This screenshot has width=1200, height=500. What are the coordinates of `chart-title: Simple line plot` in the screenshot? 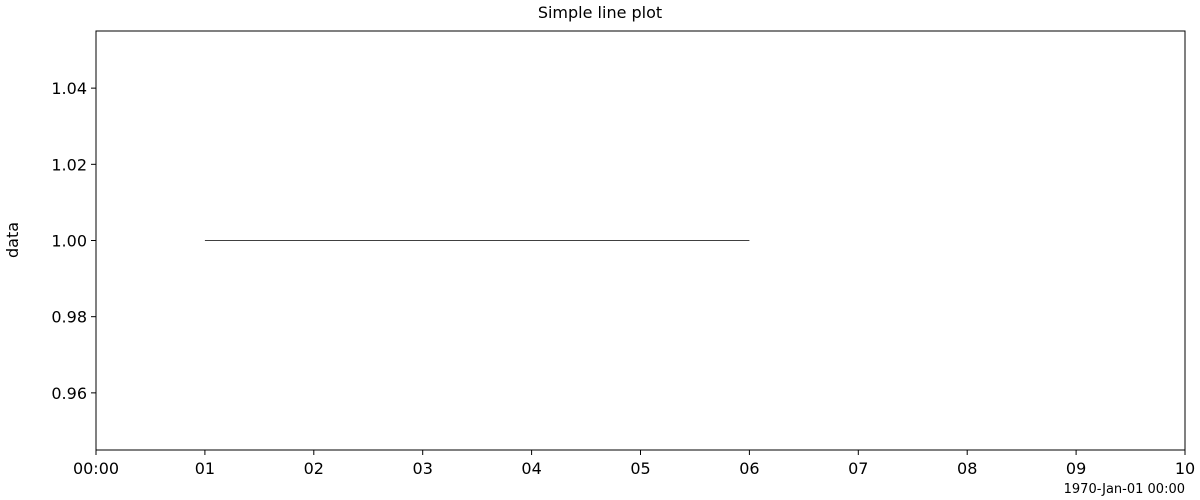 It's located at (600, 12).